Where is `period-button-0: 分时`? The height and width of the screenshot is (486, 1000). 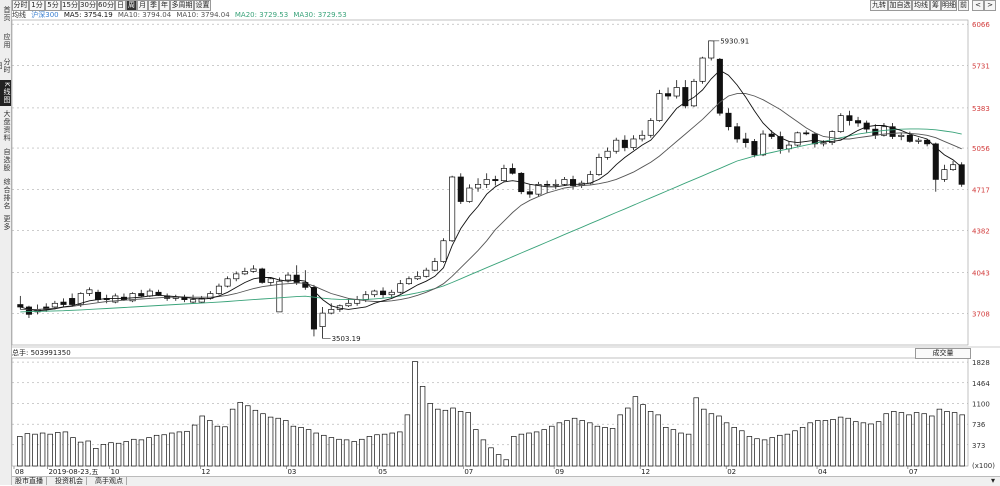 period-button-0: 分时 is located at coordinates (20, 5).